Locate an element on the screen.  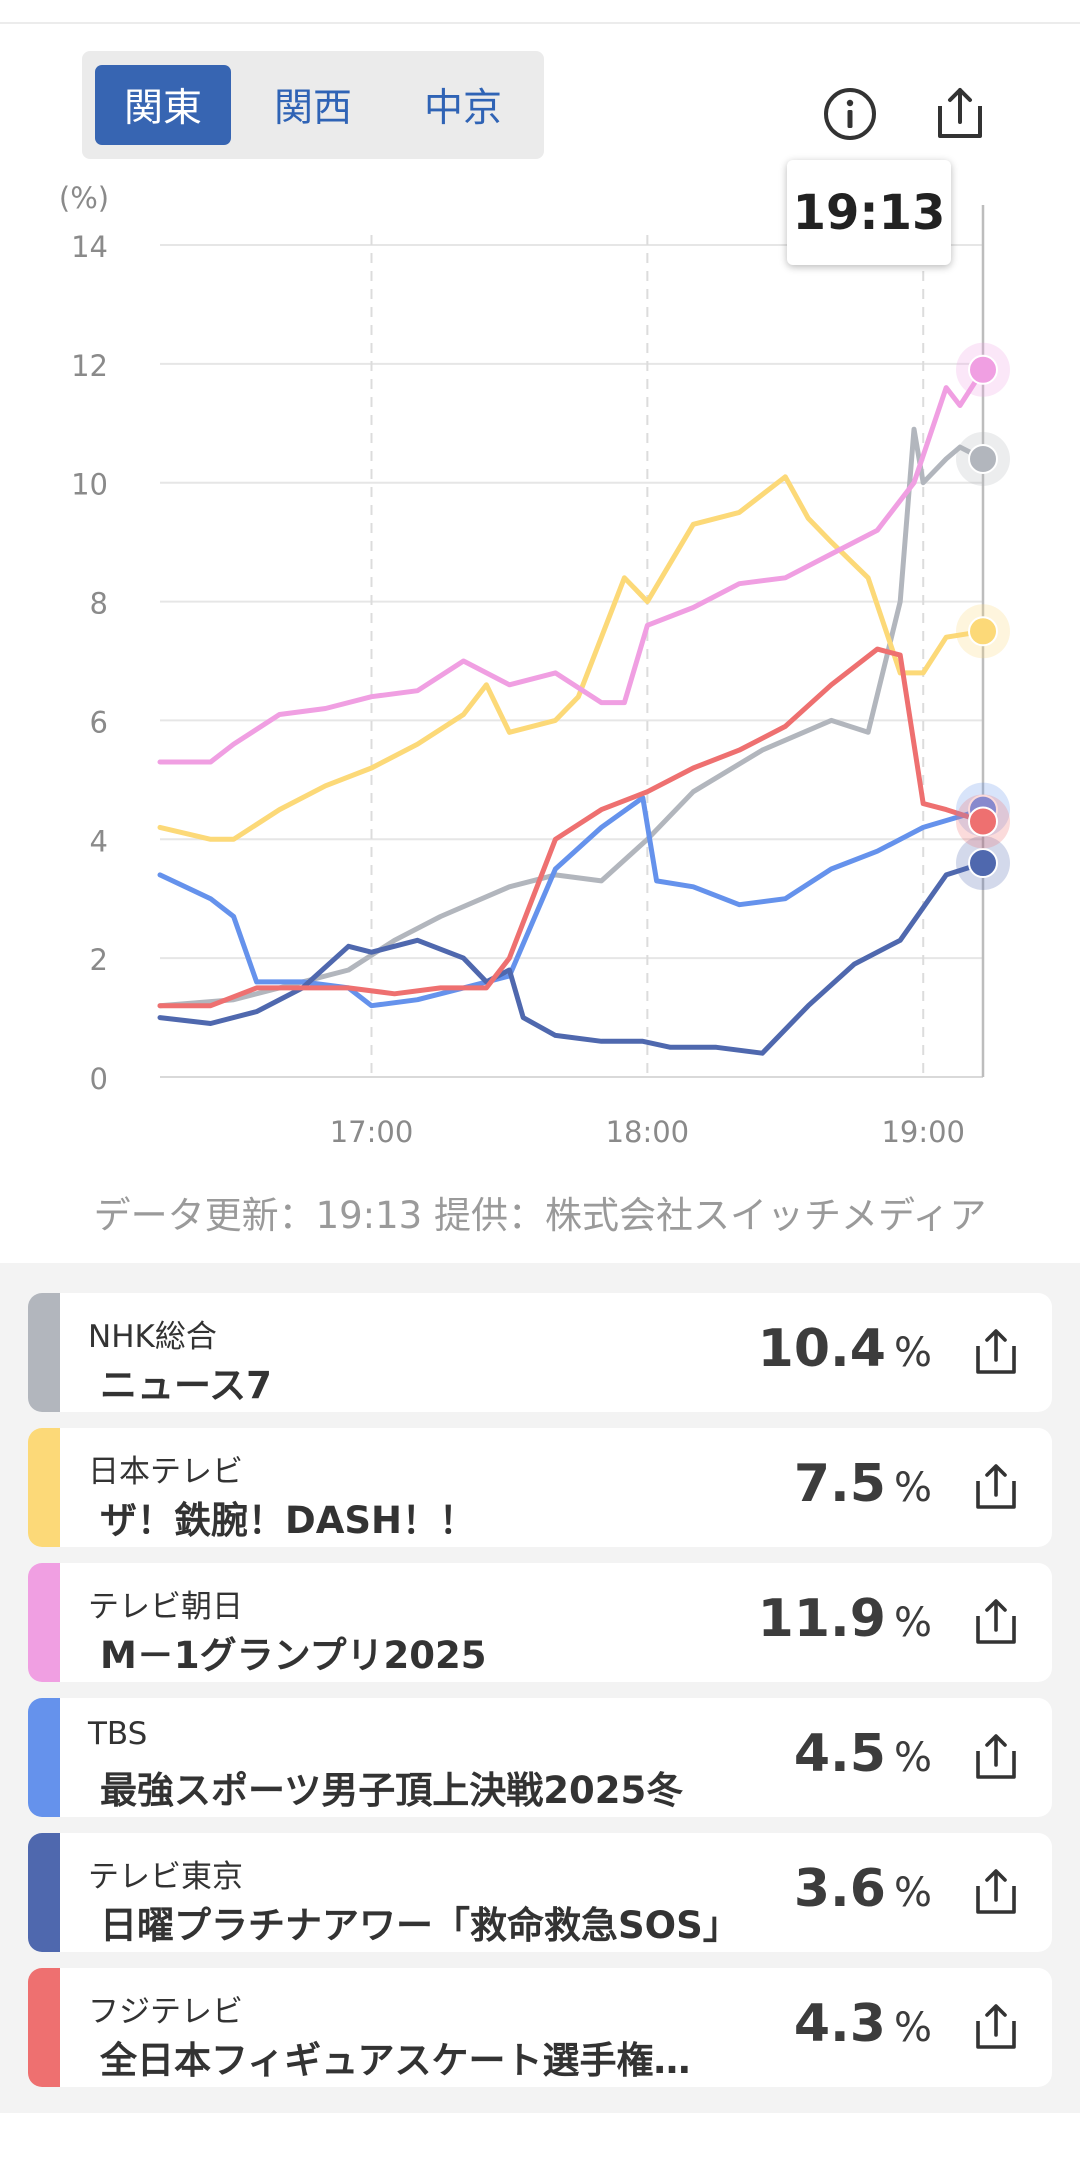
rating-number: 4.5 is located at coordinates (839, 1754).